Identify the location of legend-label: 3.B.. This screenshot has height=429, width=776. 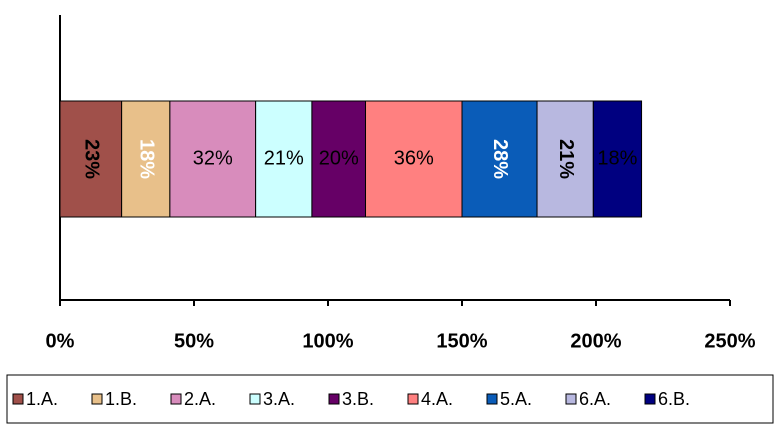
(358, 399).